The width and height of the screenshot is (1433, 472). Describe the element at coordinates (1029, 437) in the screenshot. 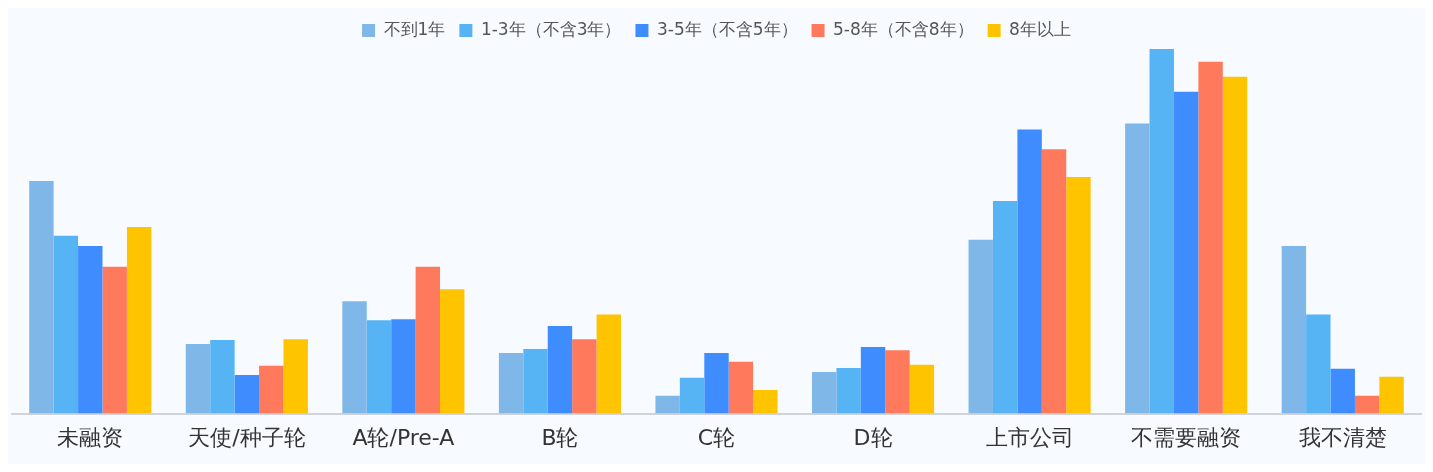

I see `x-tick-label: 上市公司` at that location.